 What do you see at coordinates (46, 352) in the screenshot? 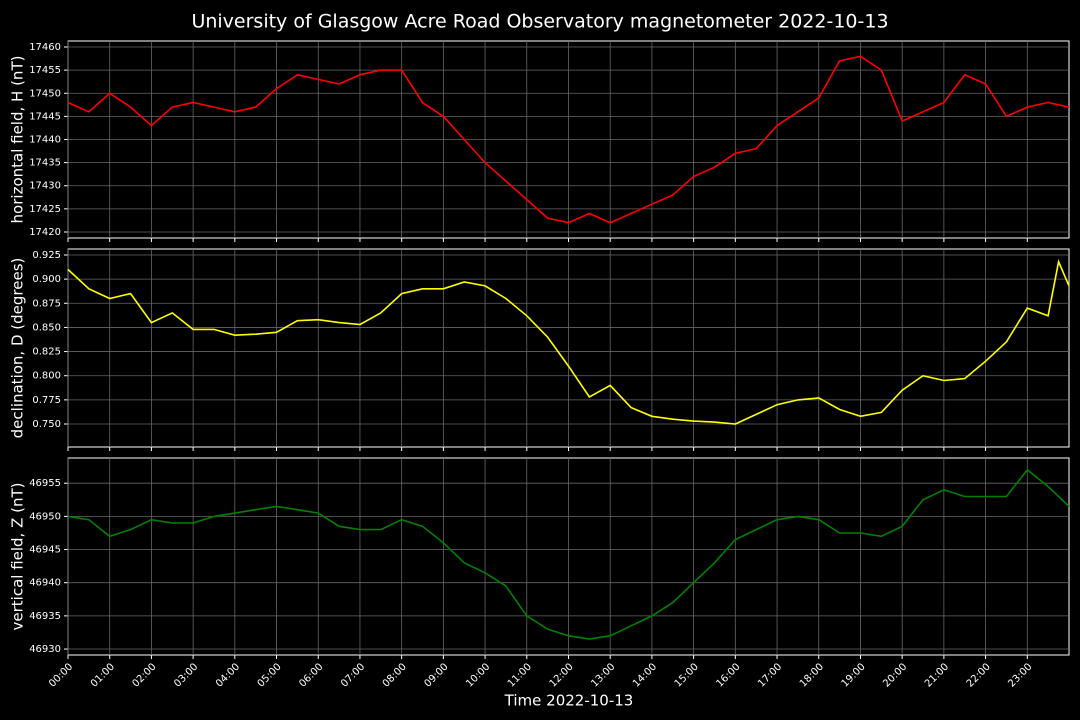
I see `y-tick-label: 0.825` at bounding box center [46, 352].